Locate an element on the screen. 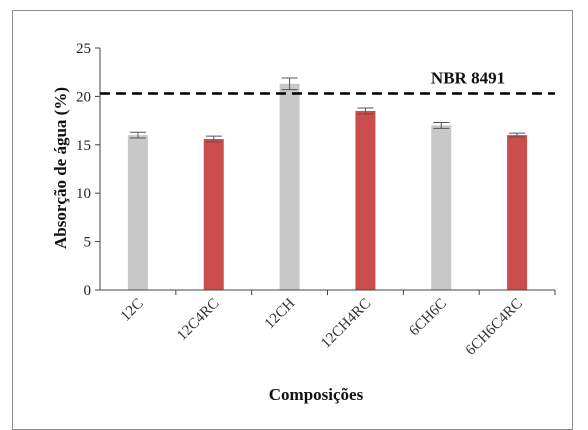 The width and height of the screenshot is (588, 430). x-tick-label: 12CH is located at coordinates (280, 313).